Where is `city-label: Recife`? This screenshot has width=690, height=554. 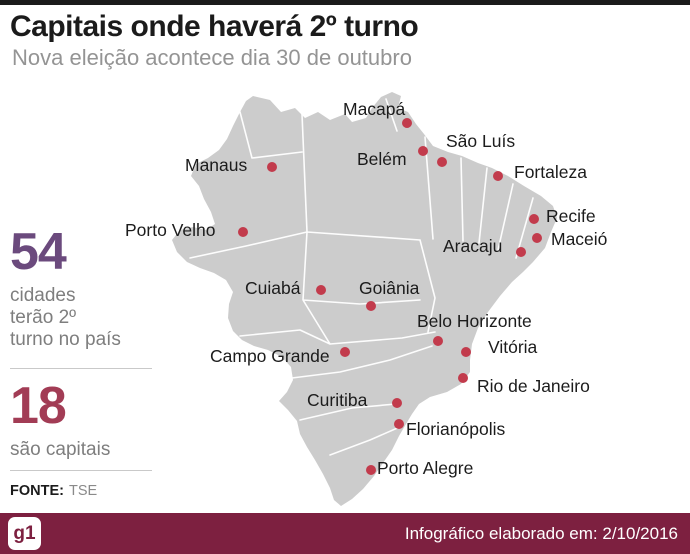
city-label: Recife is located at coordinates (571, 216).